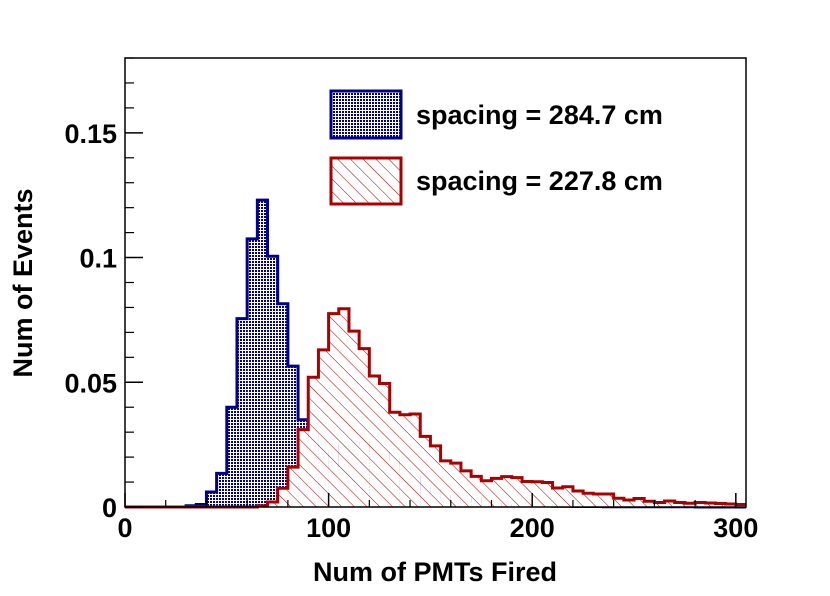 This screenshot has width=830, height=596. I want to click on legend-swatch-red, so click(366, 181).